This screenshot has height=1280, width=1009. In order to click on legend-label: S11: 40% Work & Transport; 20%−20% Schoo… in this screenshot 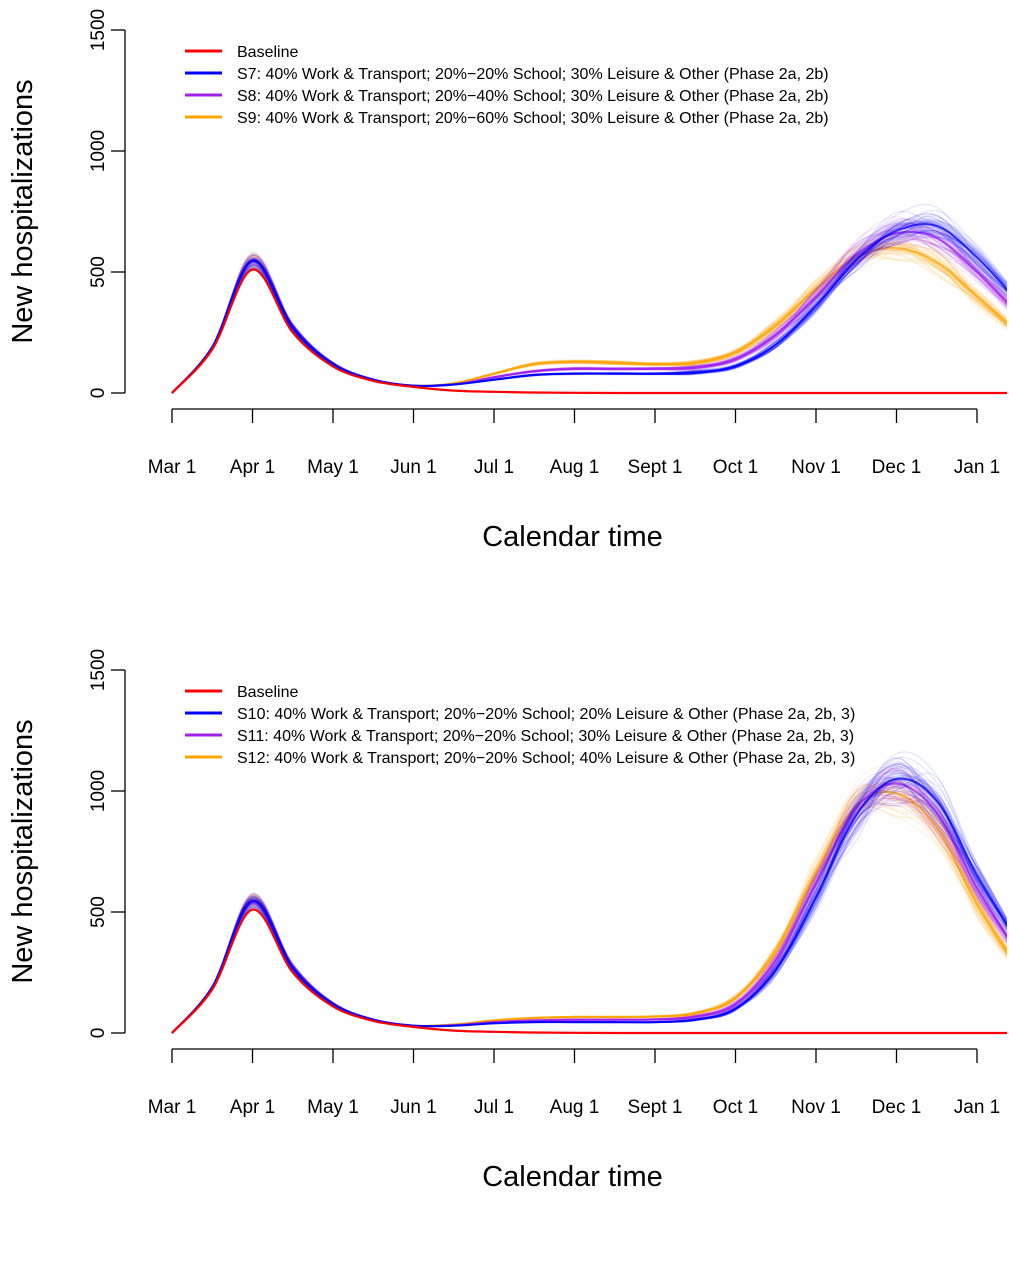, I will do `click(545, 736)`.